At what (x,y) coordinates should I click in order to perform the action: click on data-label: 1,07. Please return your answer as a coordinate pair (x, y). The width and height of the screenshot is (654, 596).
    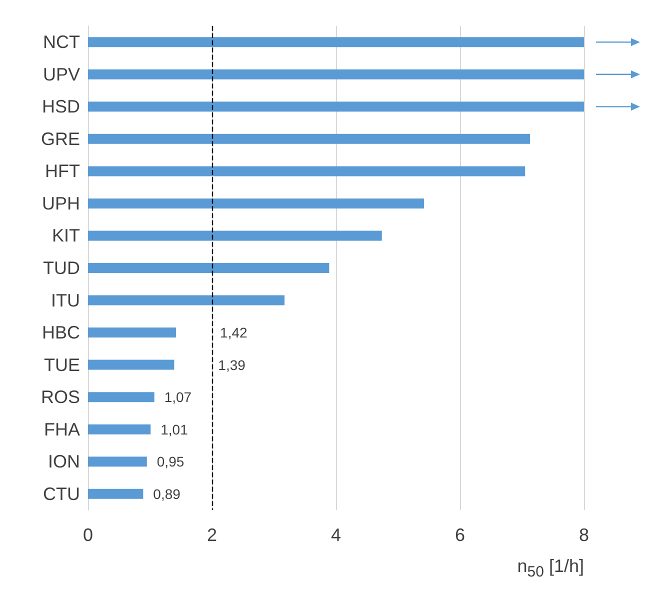
    Looking at the image, I should click on (178, 397).